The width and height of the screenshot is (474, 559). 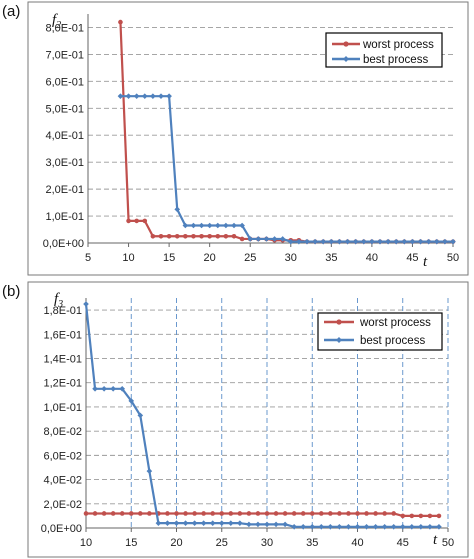 What do you see at coordinates (346, 59) in the screenshot?
I see `panel-a-legend-marker-best` at bounding box center [346, 59].